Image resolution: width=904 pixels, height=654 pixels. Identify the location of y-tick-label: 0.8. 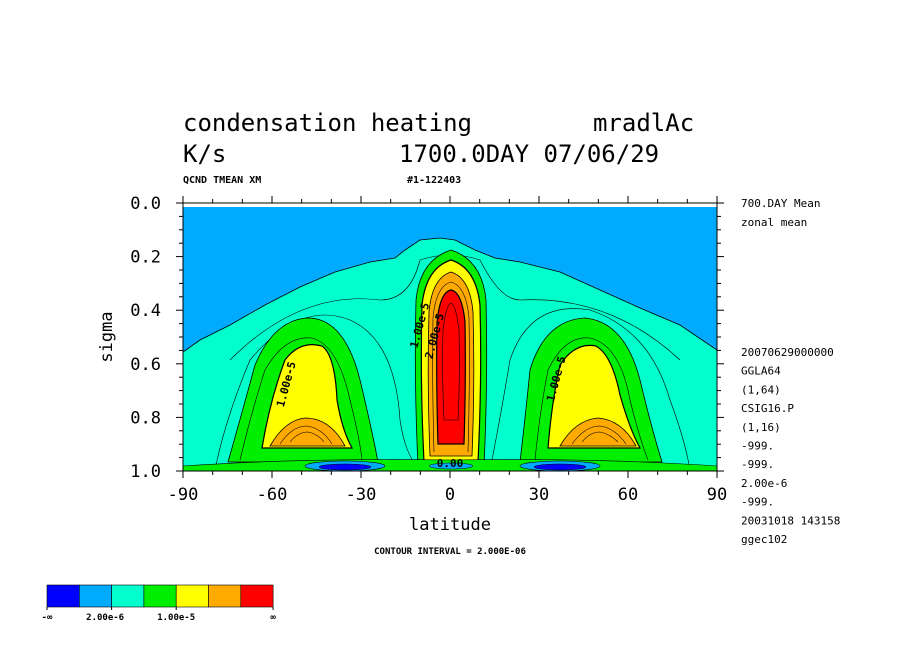
(145, 418).